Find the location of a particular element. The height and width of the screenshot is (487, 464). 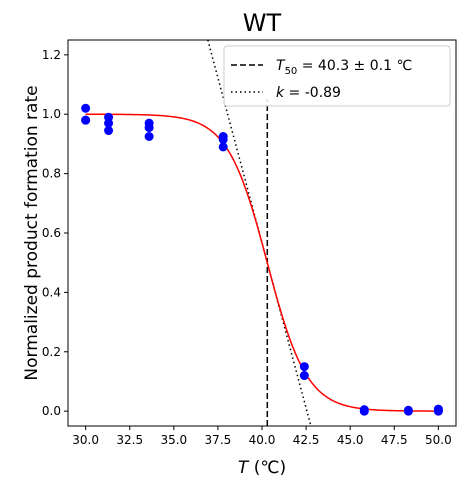

legend-item-k: k = -0.89 is located at coordinates (308, 93).